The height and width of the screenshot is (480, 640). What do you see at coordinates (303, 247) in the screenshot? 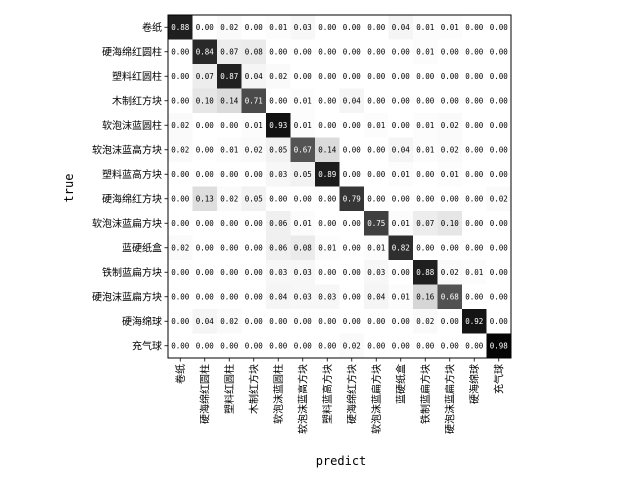
I see `cell-value-label: 0.08` at bounding box center [303, 247].